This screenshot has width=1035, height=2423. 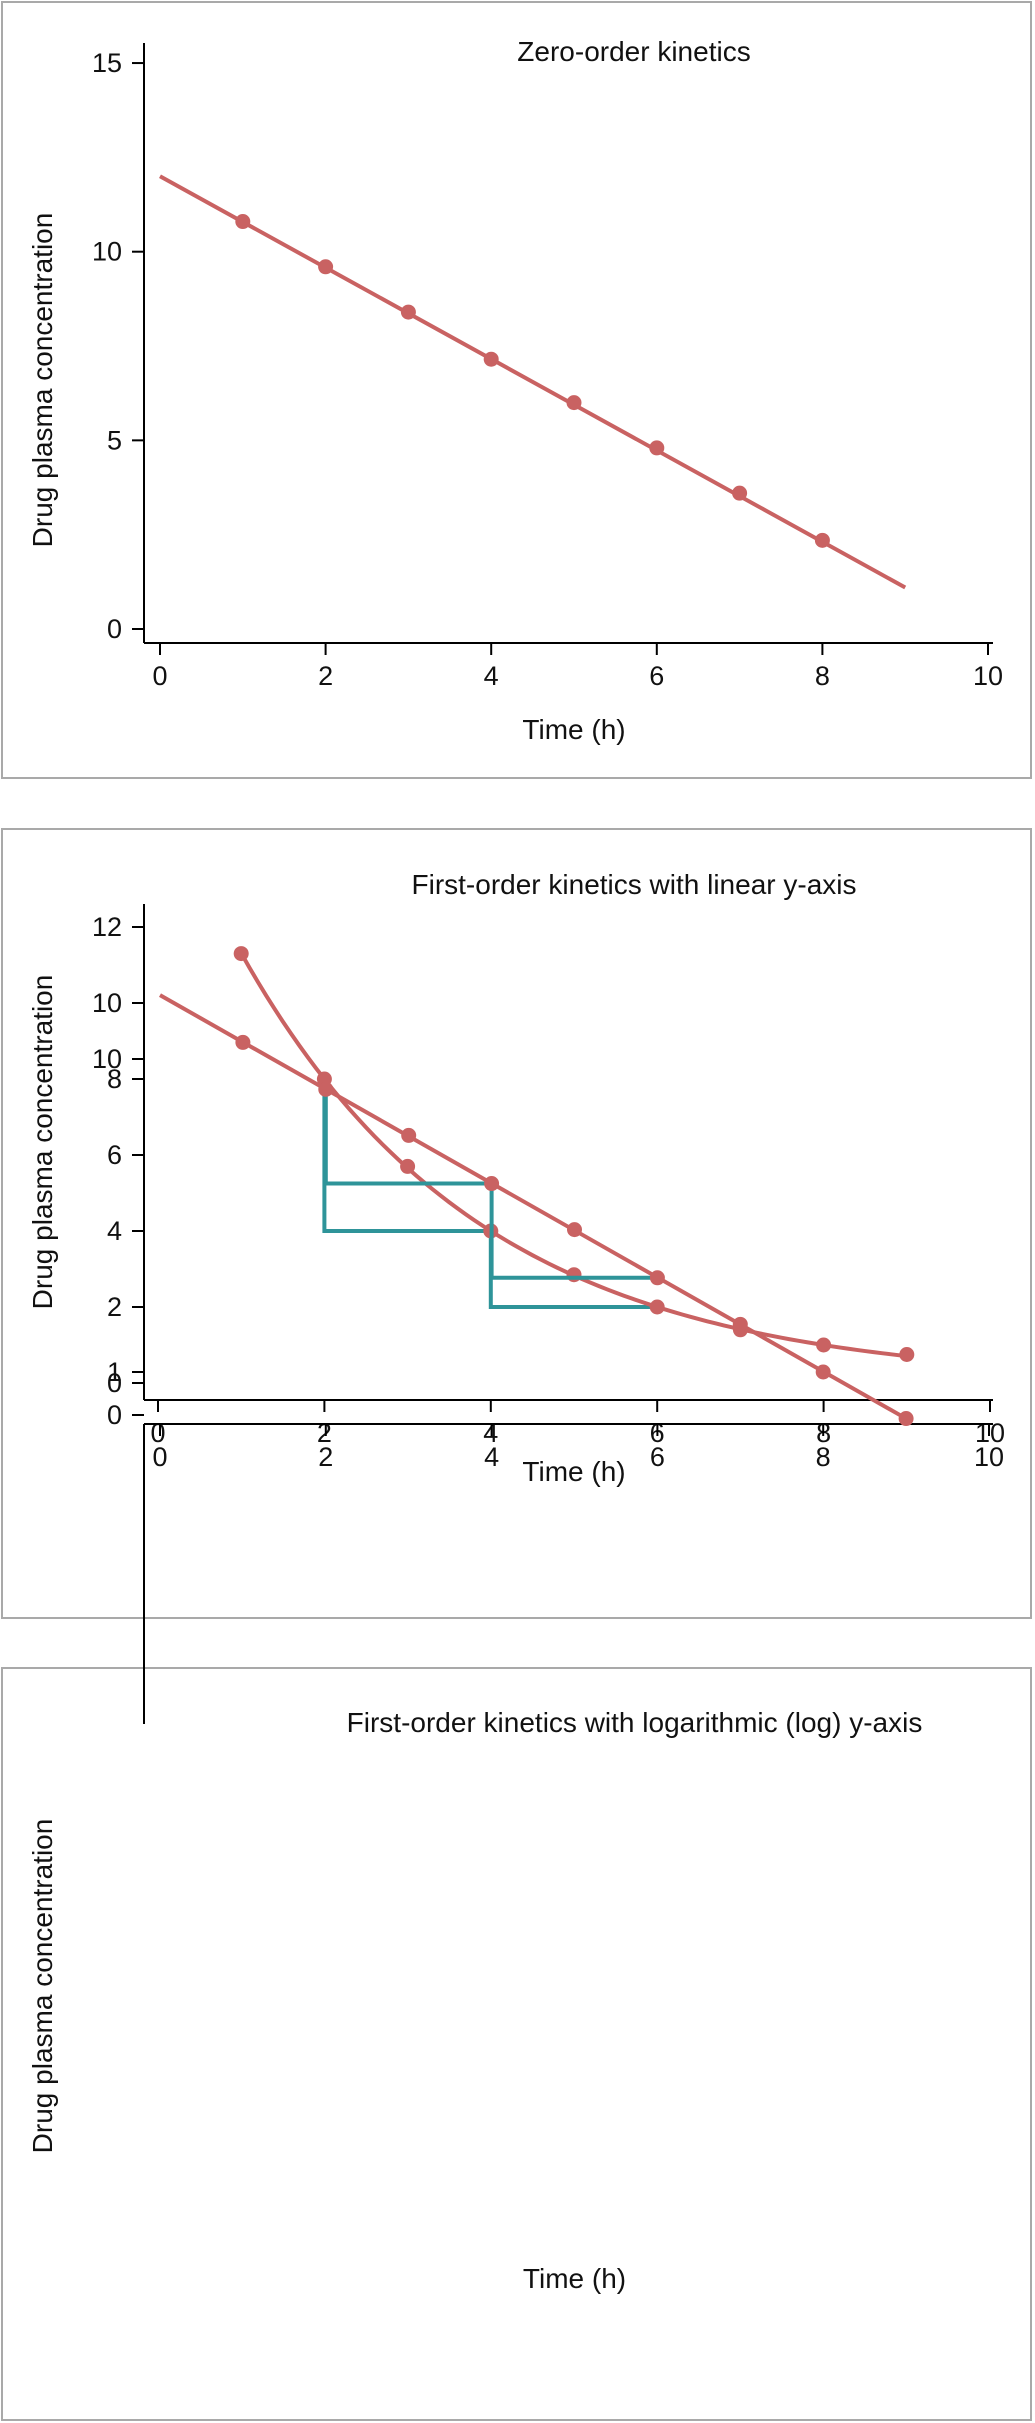 I want to click on y-tick-label: 5, so click(x=114, y=440).